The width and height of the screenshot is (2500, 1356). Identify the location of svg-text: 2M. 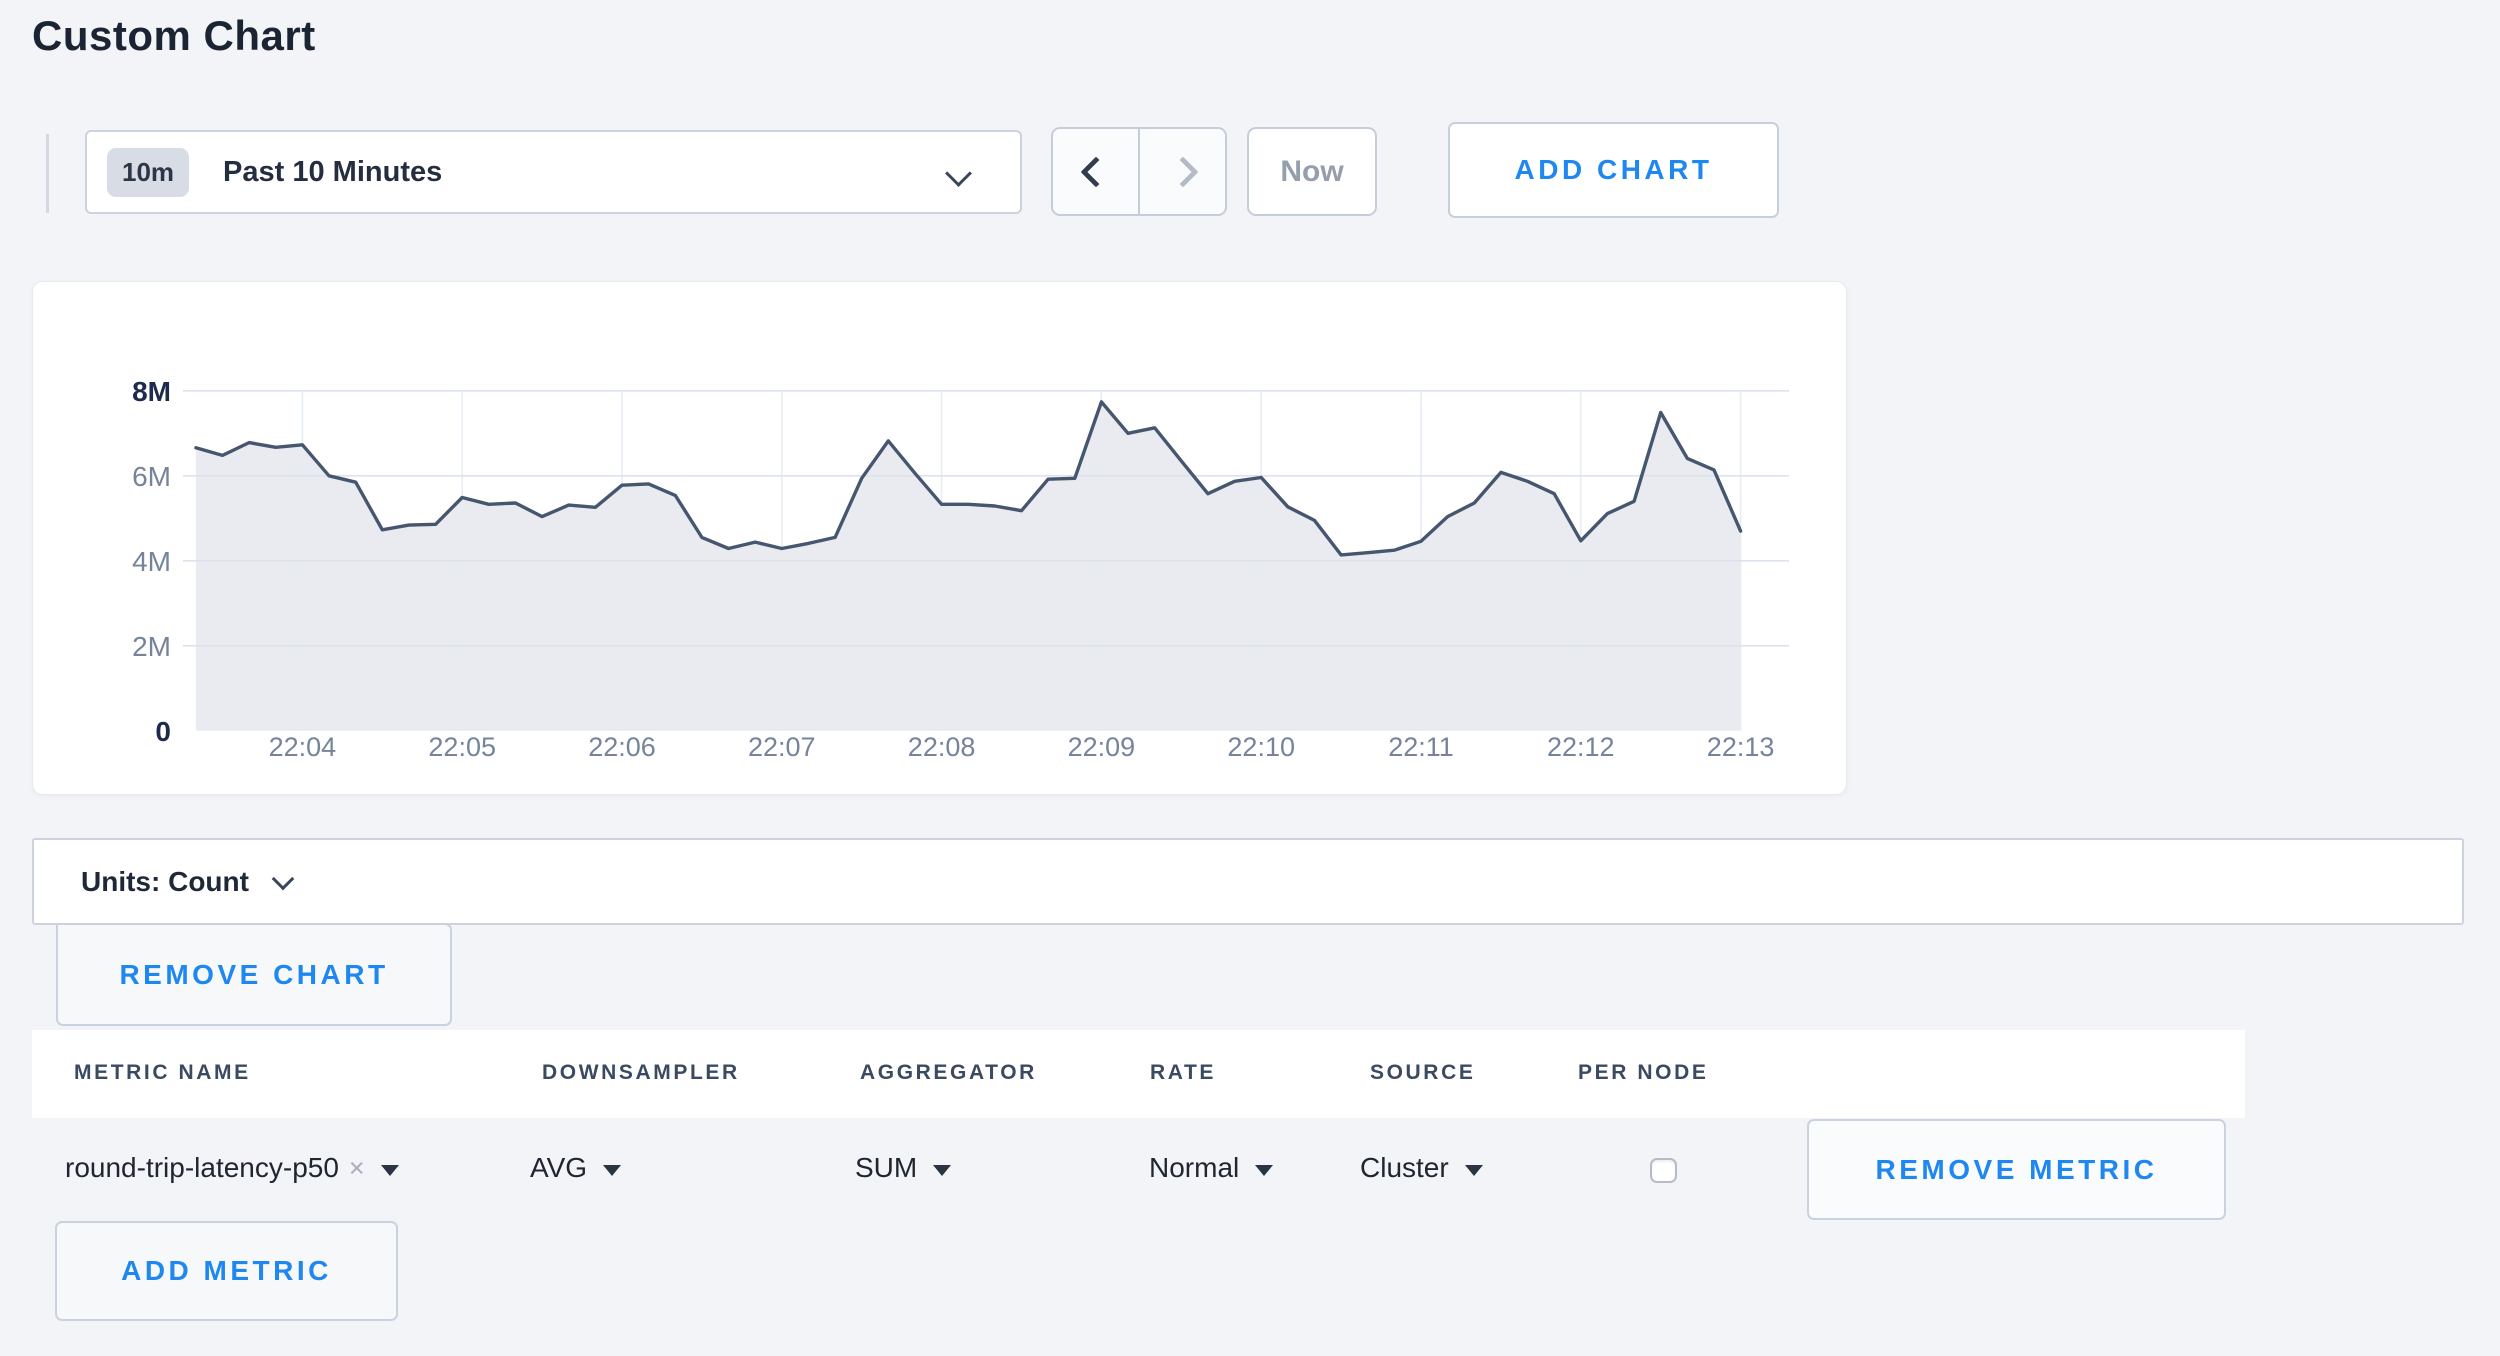
(151, 646).